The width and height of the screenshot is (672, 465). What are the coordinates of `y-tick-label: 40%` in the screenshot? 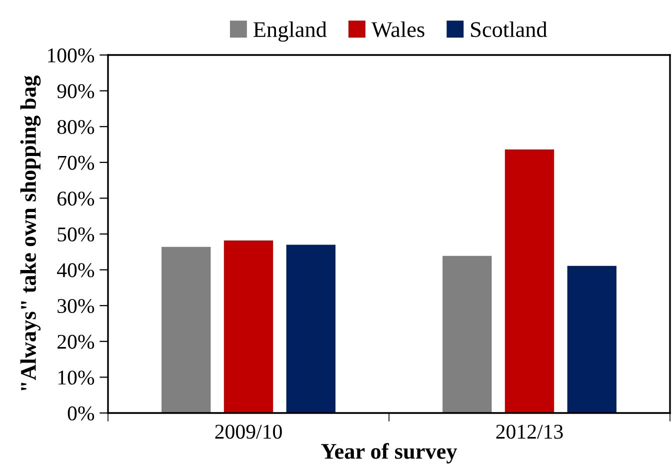 It's located at (75, 270).